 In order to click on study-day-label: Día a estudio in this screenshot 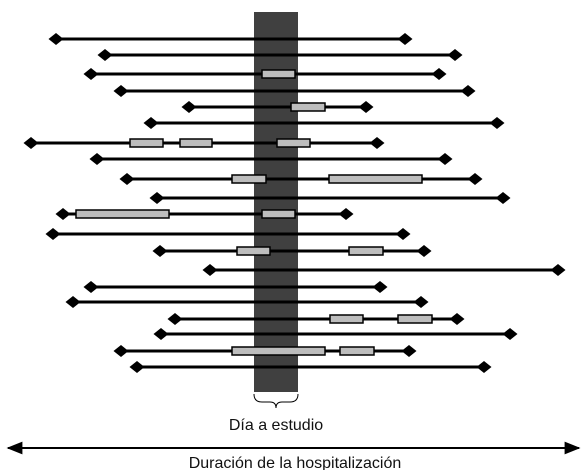, I will do `click(276, 425)`.